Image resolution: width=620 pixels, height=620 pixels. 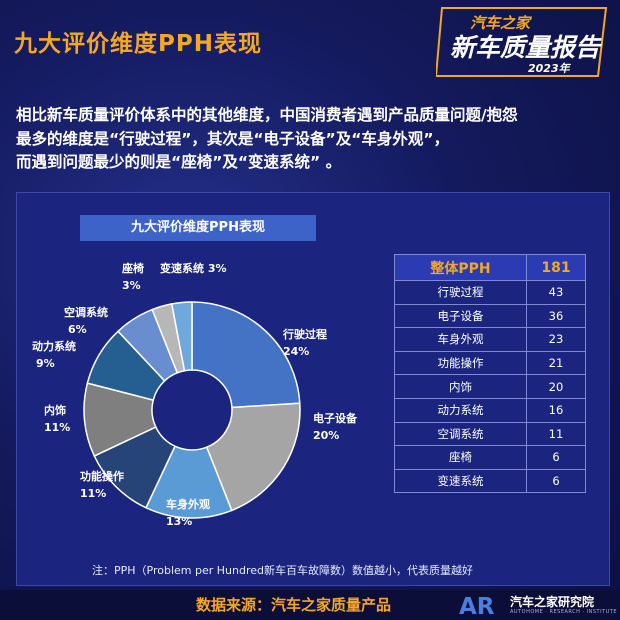 What do you see at coordinates (45, 363) in the screenshot?
I see `slice-value-label: 9%` at bounding box center [45, 363].